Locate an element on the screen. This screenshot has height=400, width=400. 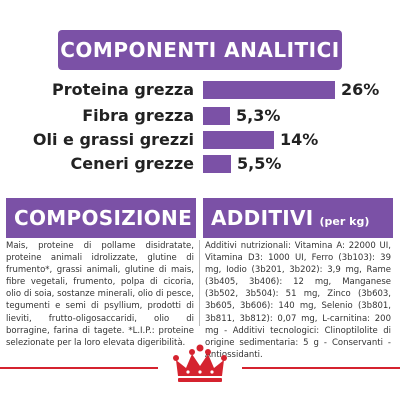
component-label: Fibra grezza is located at coordinates (138, 115).